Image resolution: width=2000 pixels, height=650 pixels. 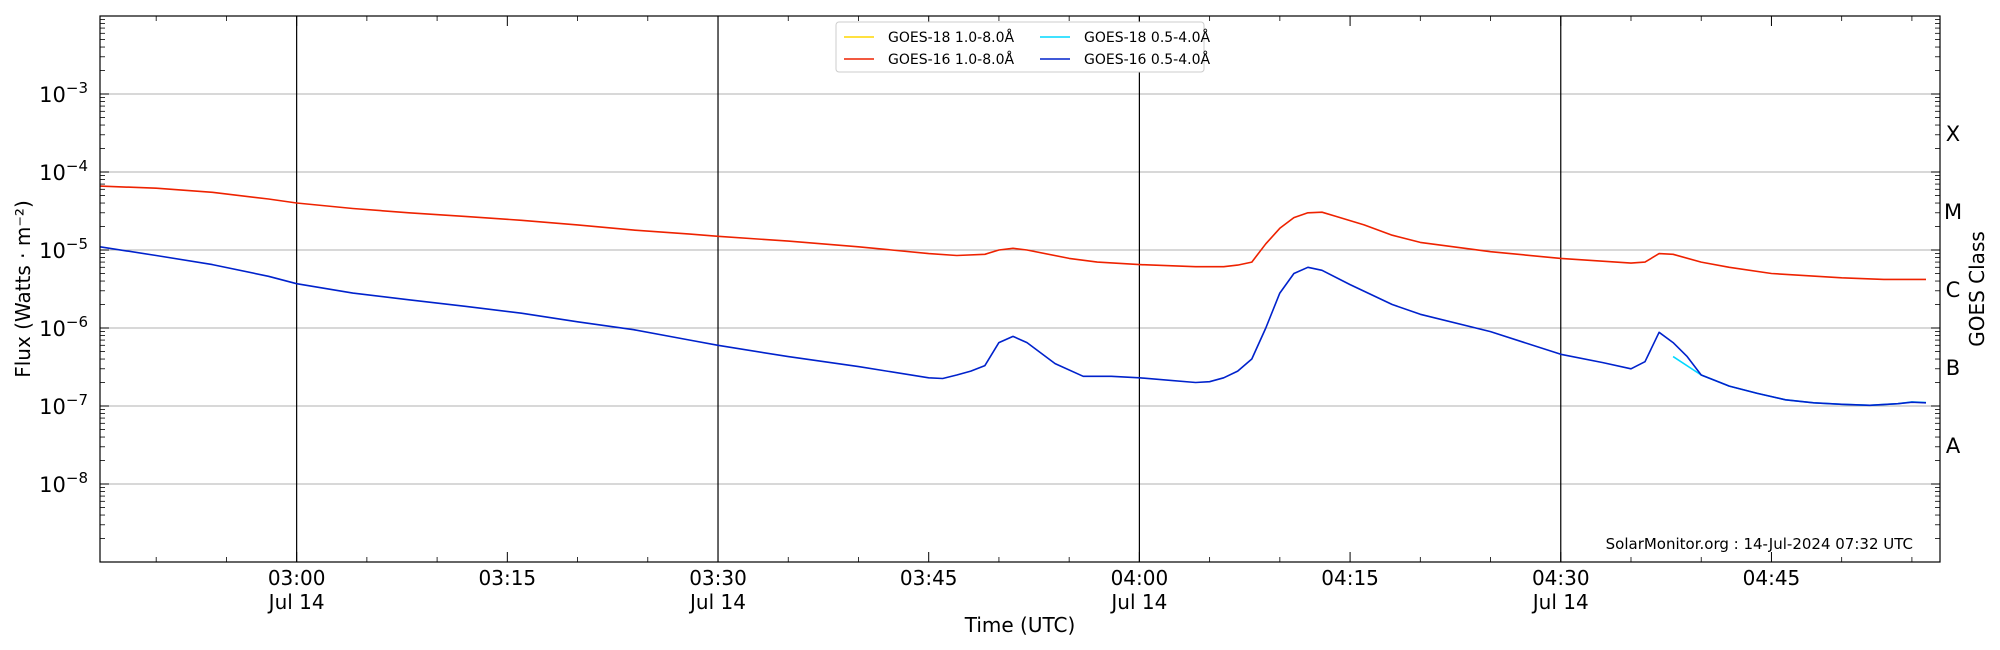 I want to click on goes-class-label: A, so click(x=1953, y=446).